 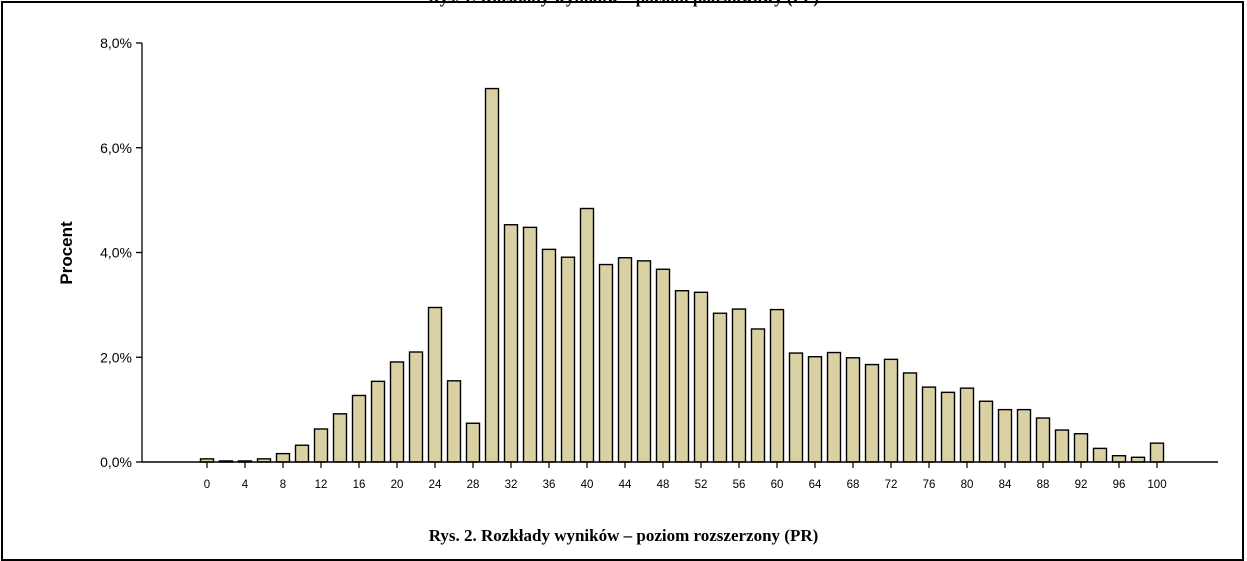 I want to click on x-tick-label: 60, so click(x=777, y=485).